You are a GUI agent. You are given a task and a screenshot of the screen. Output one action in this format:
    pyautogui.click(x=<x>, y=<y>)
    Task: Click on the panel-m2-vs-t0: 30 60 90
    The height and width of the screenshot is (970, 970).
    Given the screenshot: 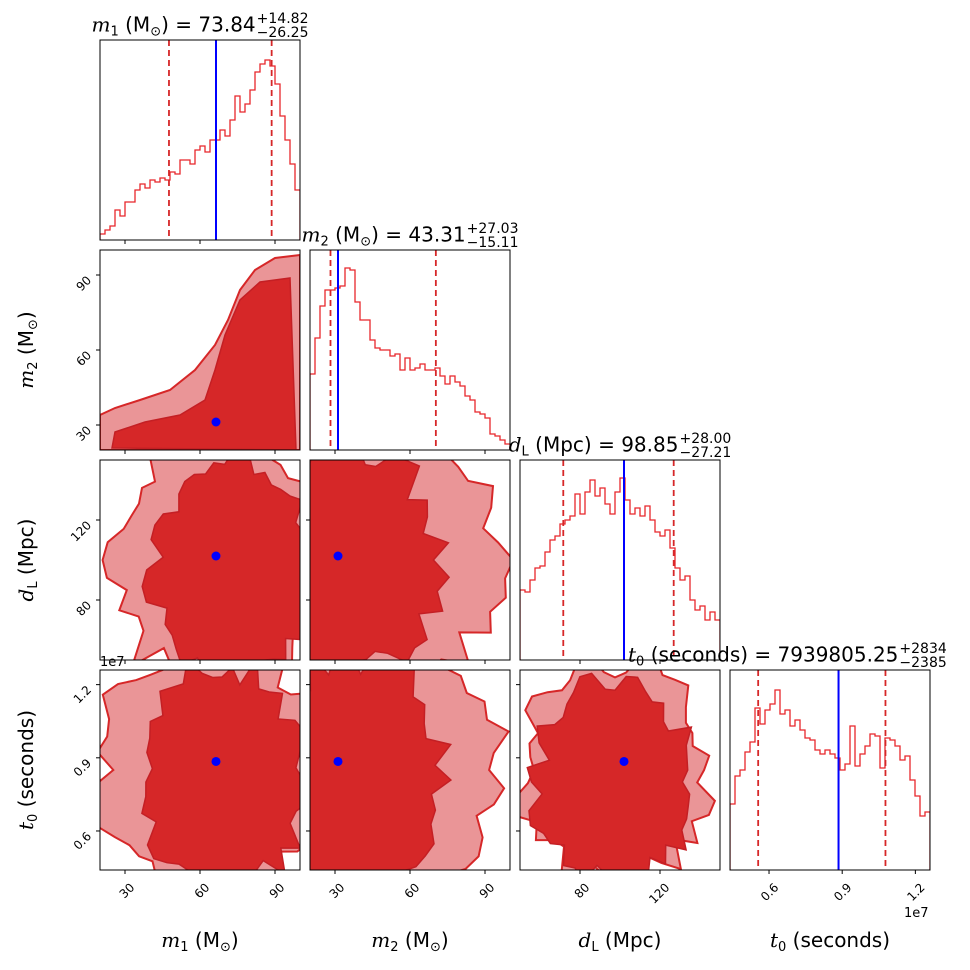 What is the action you would take?
    pyautogui.click(x=408, y=785)
    